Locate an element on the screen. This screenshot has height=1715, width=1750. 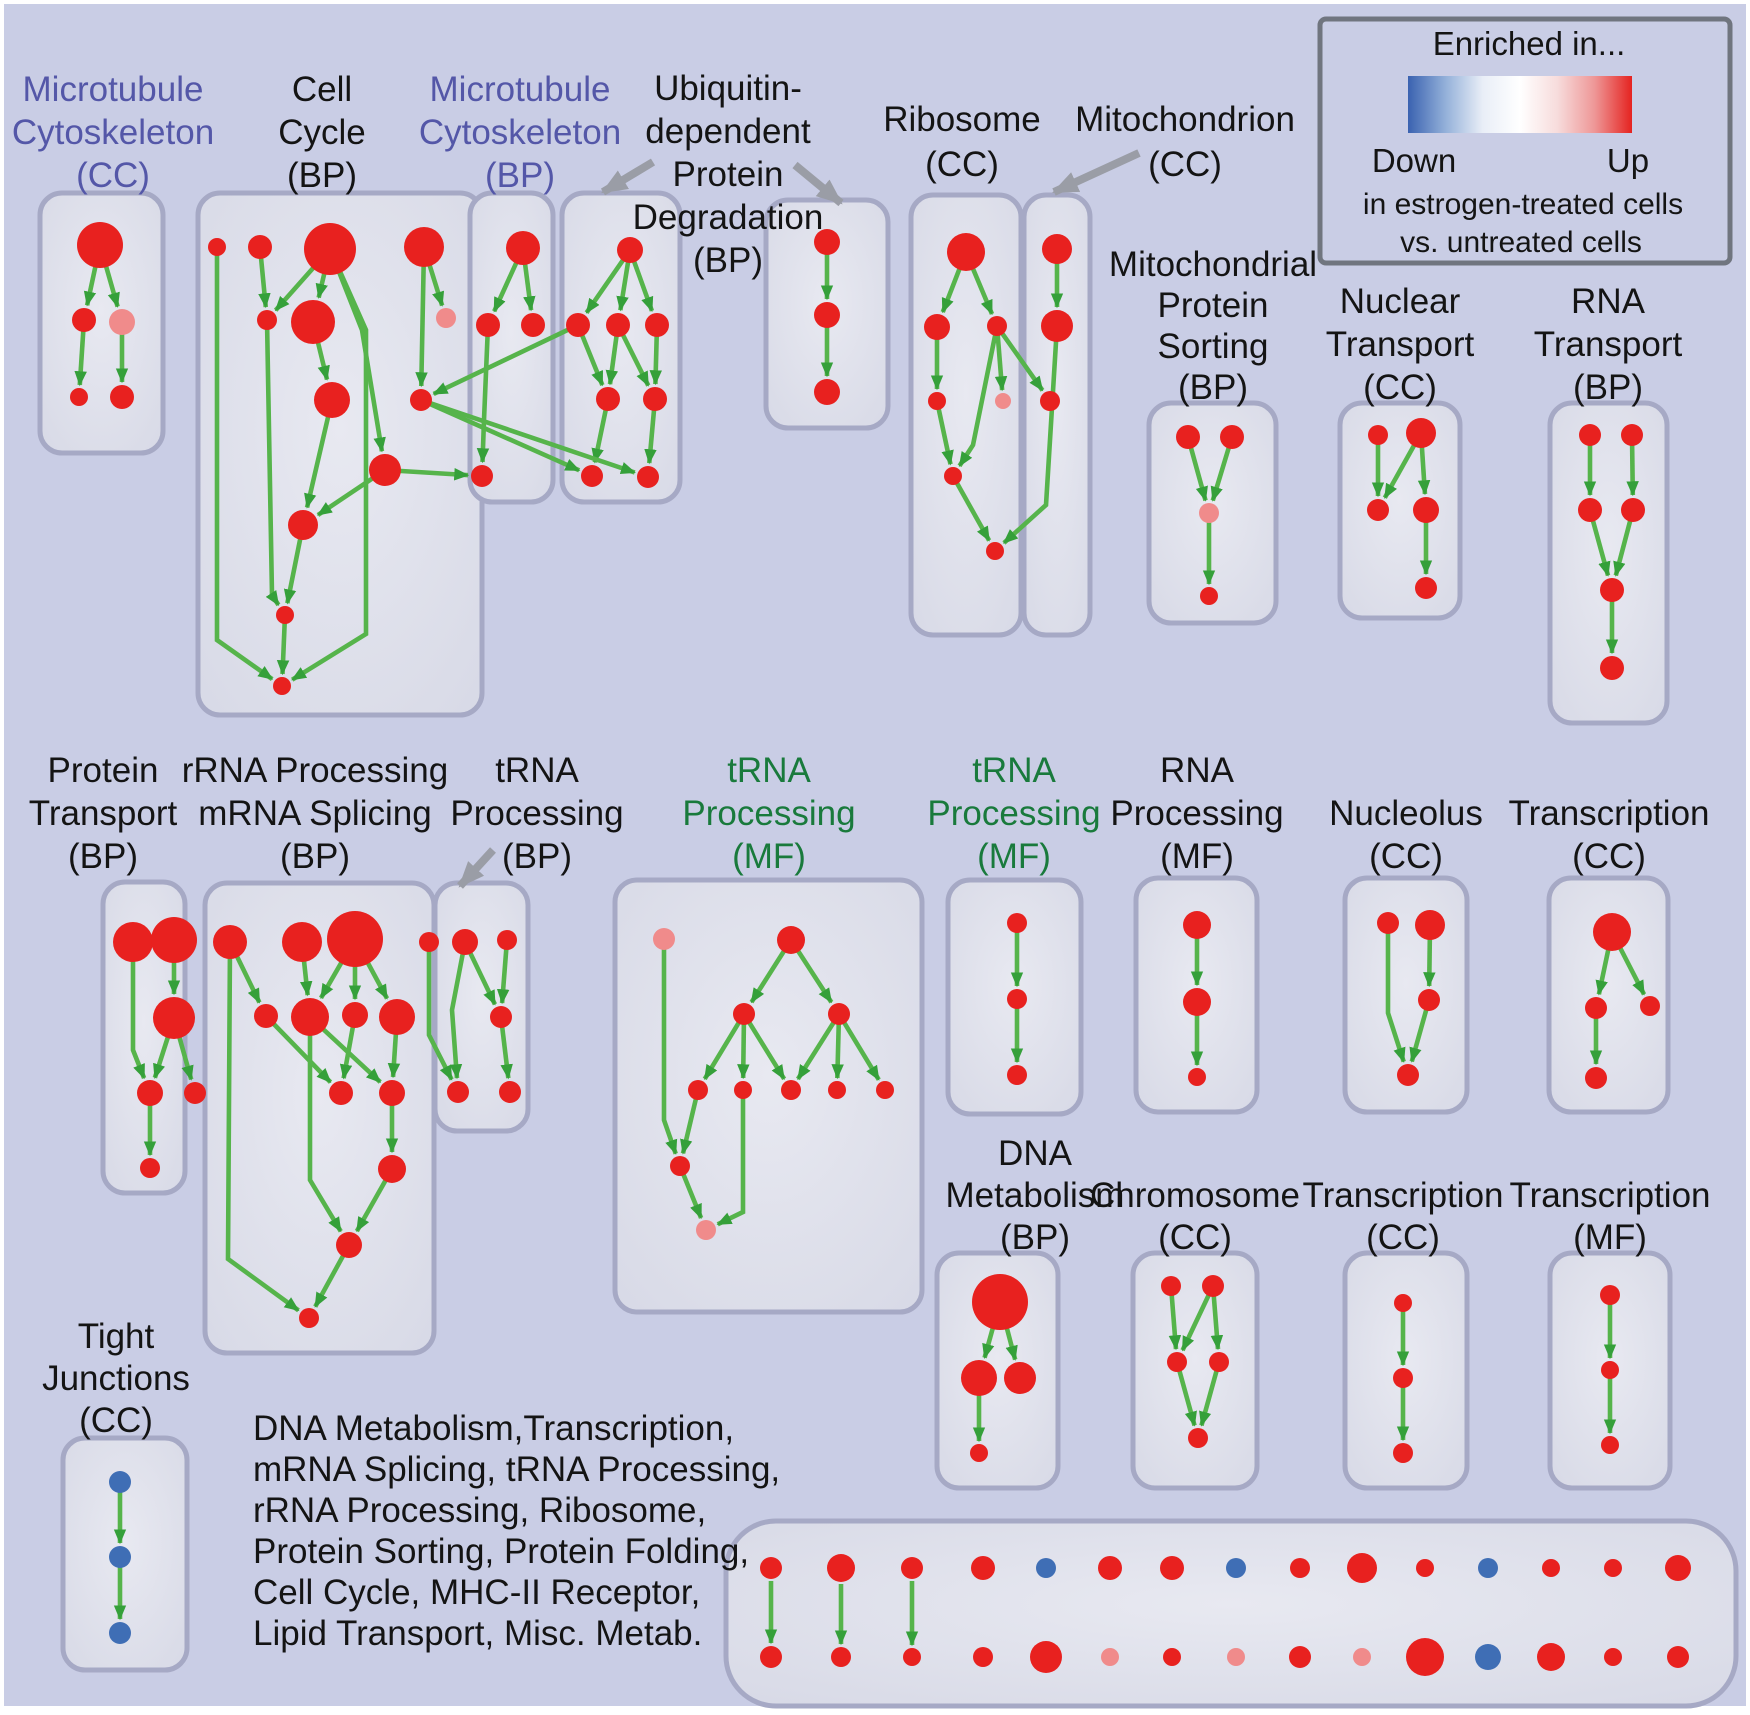
transcription-cc-low-node-TL3 is located at coordinates (1403, 1453).